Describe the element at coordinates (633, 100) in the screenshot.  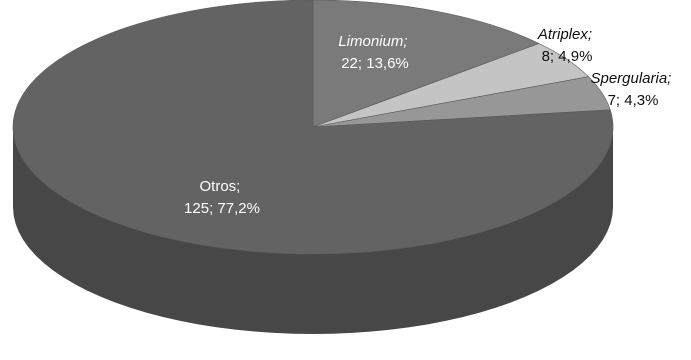
I see `label-spergularia-detail: 7; 4,3%` at that location.